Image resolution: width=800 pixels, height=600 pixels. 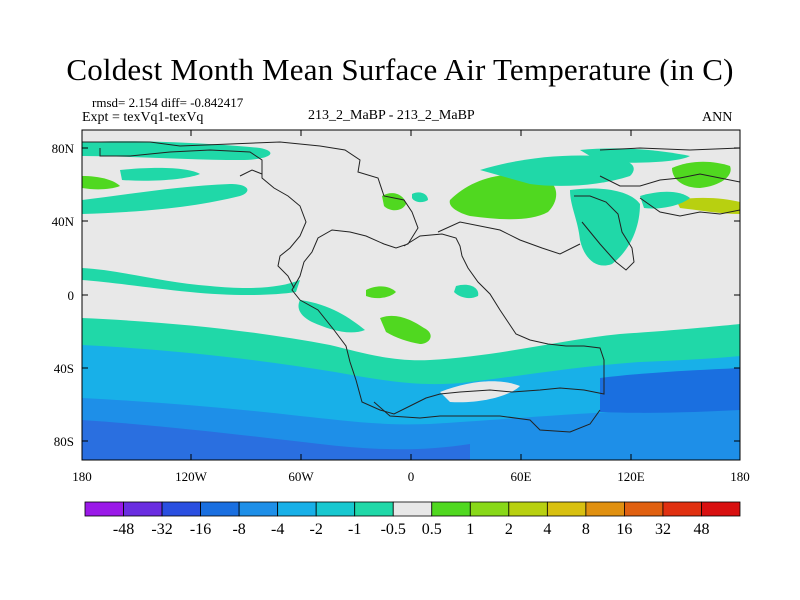 I want to click on lon-label-0: 0, so click(x=411, y=476).